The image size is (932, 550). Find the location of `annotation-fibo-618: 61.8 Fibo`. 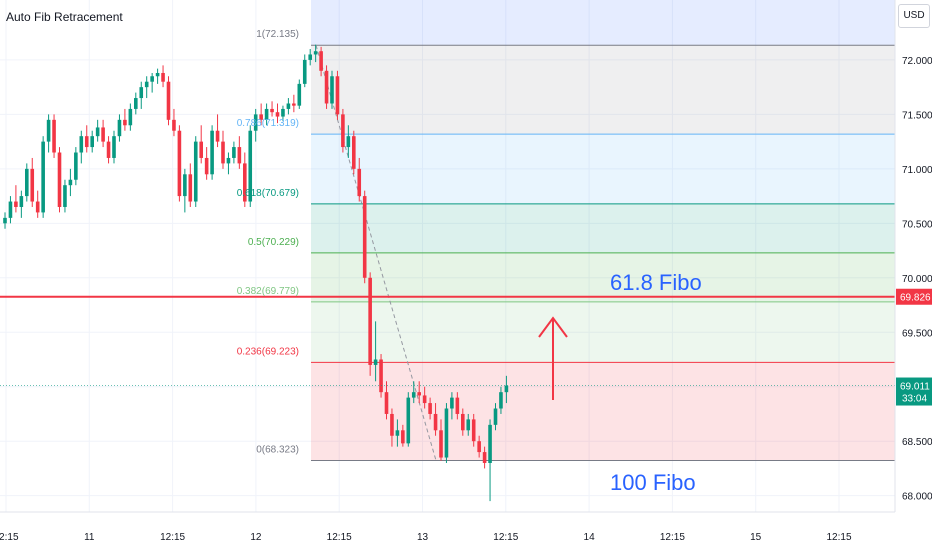

annotation-fibo-618: 61.8 Fibo is located at coordinates (656, 282).